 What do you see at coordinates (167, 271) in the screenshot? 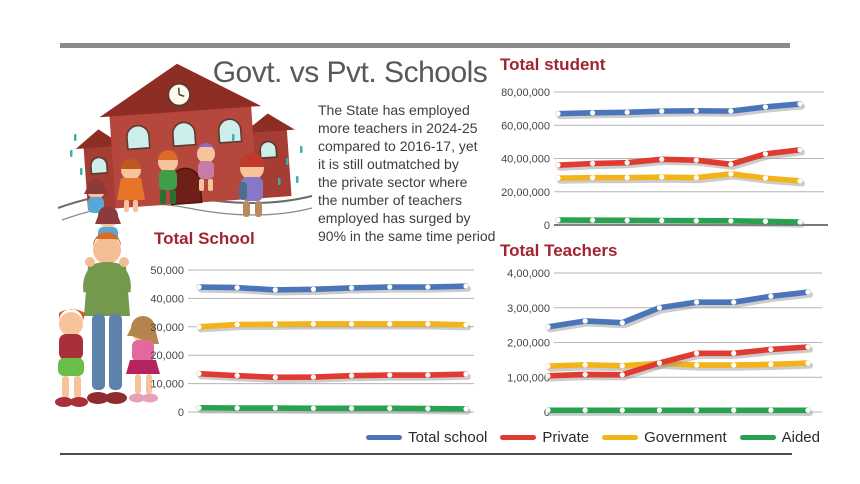
I see `y-tick-label: 50,000` at bounding box center [167, 271].